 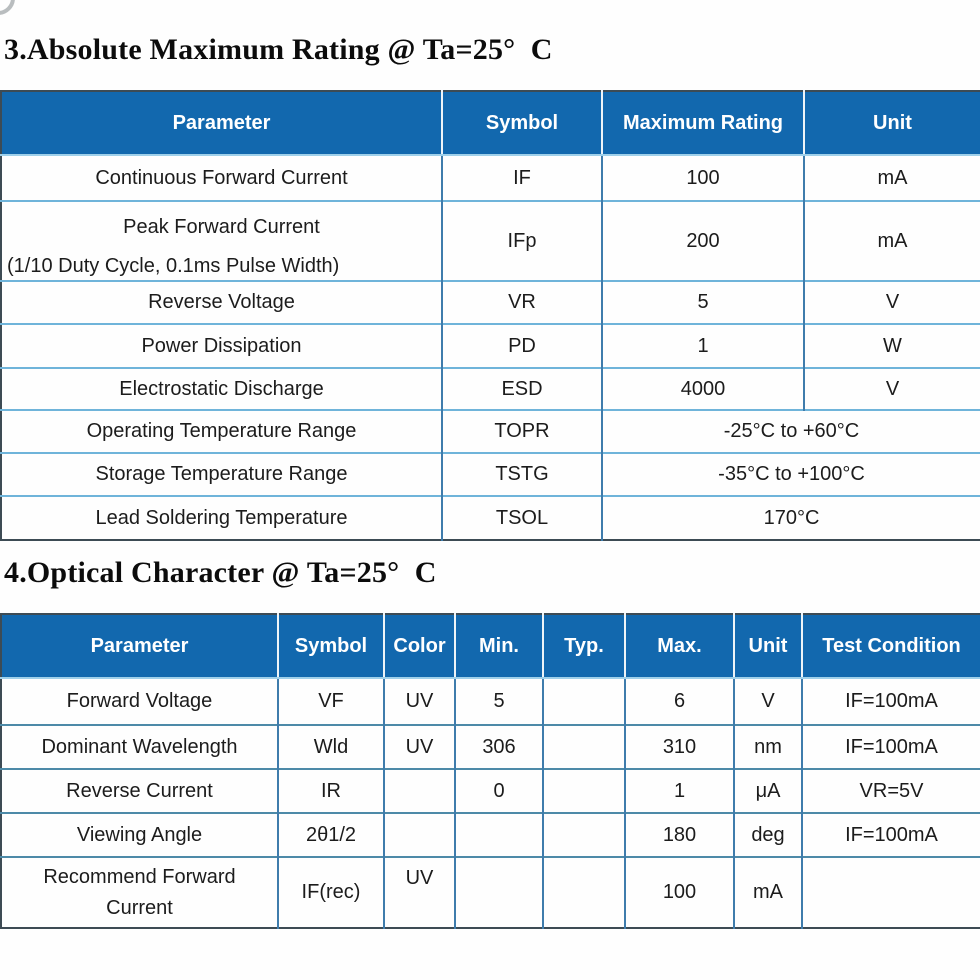 What do you see at coordinates (222, 388) in the screenshot?
I see `cell-parameter: Electrostatic Discharge` at bounding box center [222, 388].